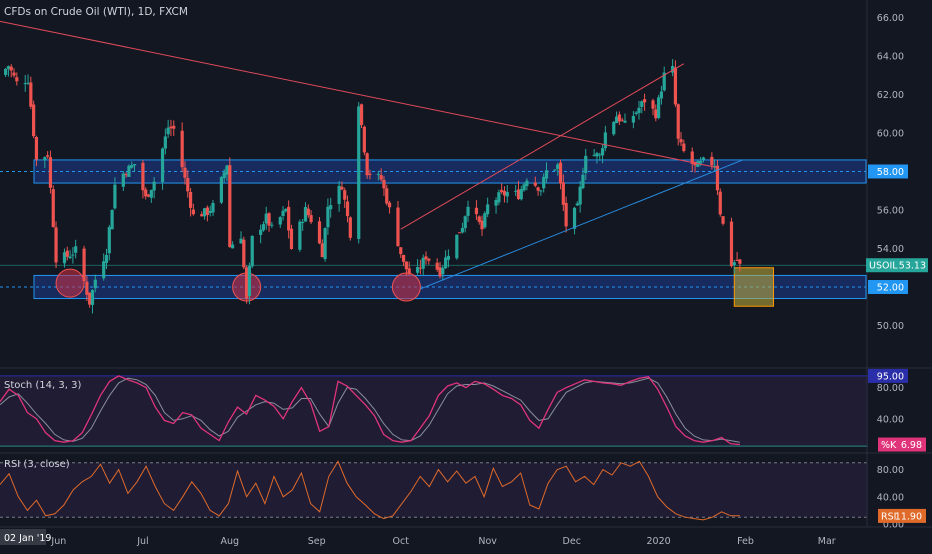 Image resolution: width=932 pixels, height=554 pixels. I want to click on price-tick-label: 50.00, so click(890, 326).